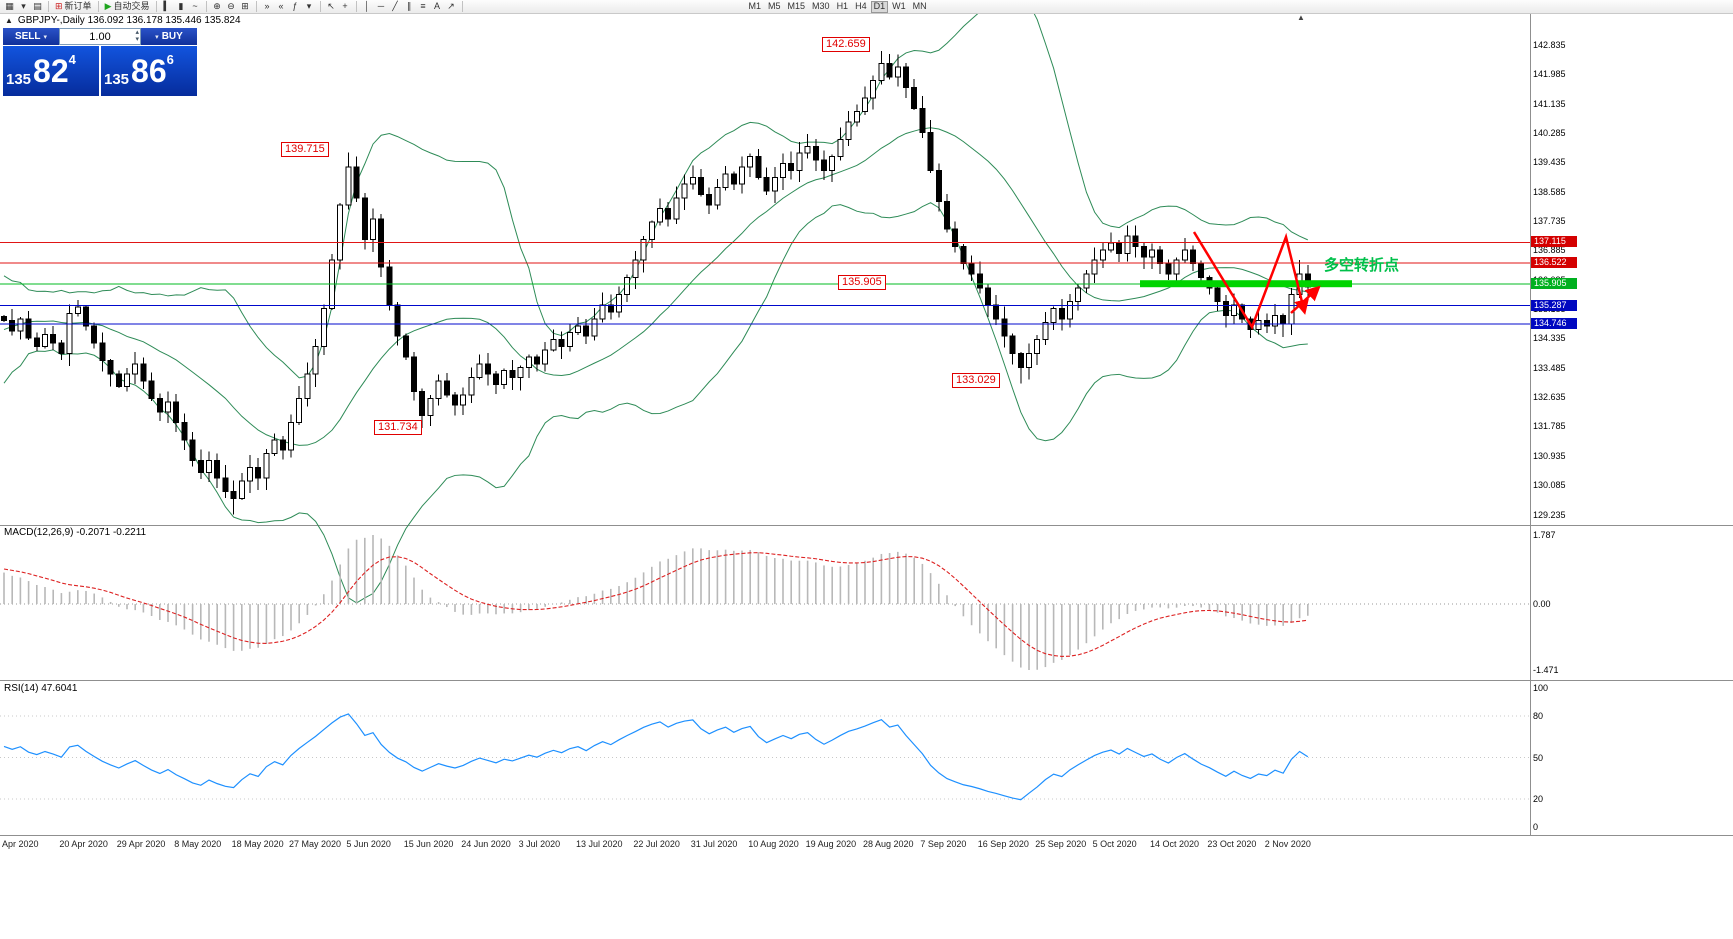  I want to click on bounce-arrow-annotation, so click(1305, 299).